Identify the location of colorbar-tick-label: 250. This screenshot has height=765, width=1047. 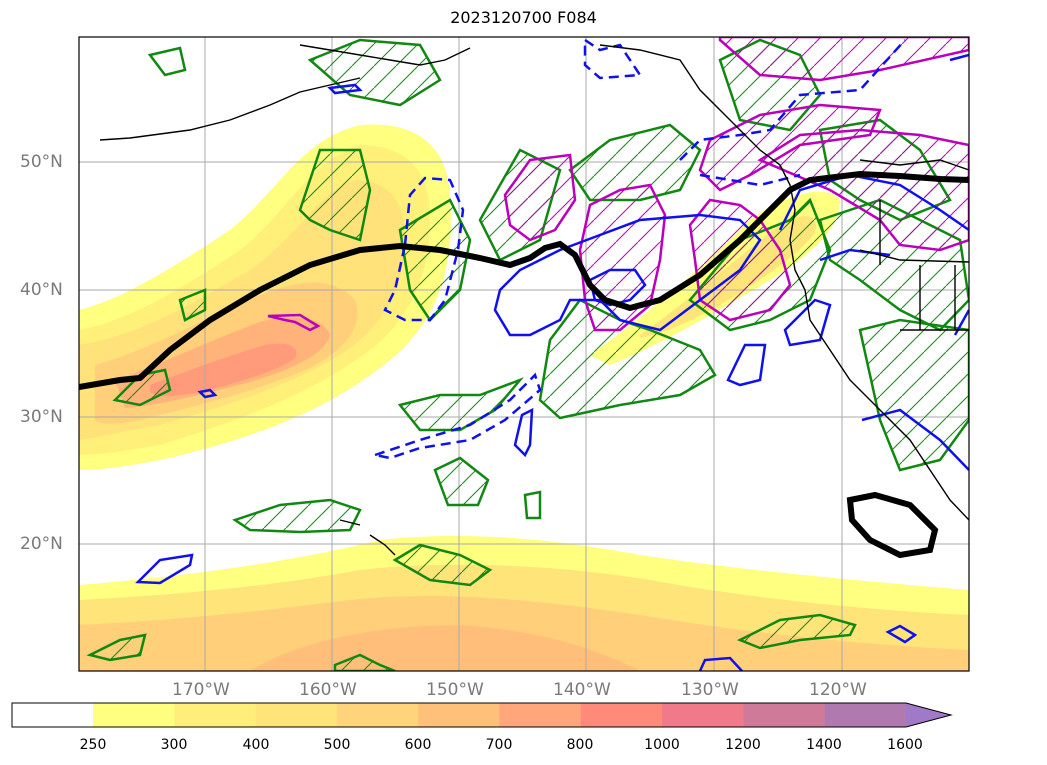
(93, 745).